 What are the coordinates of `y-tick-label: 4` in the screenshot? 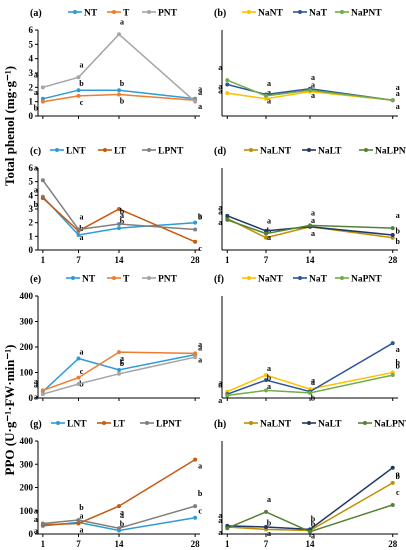 It's located at (31, 59).